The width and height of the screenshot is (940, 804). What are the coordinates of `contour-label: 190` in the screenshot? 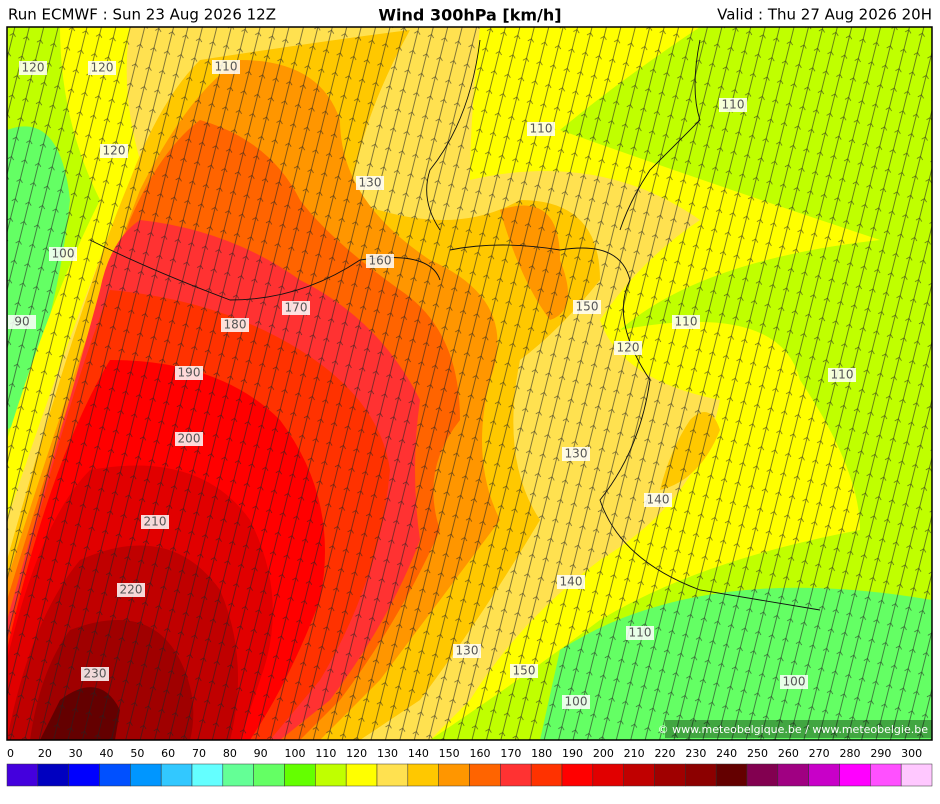 It's located at (189, 373).